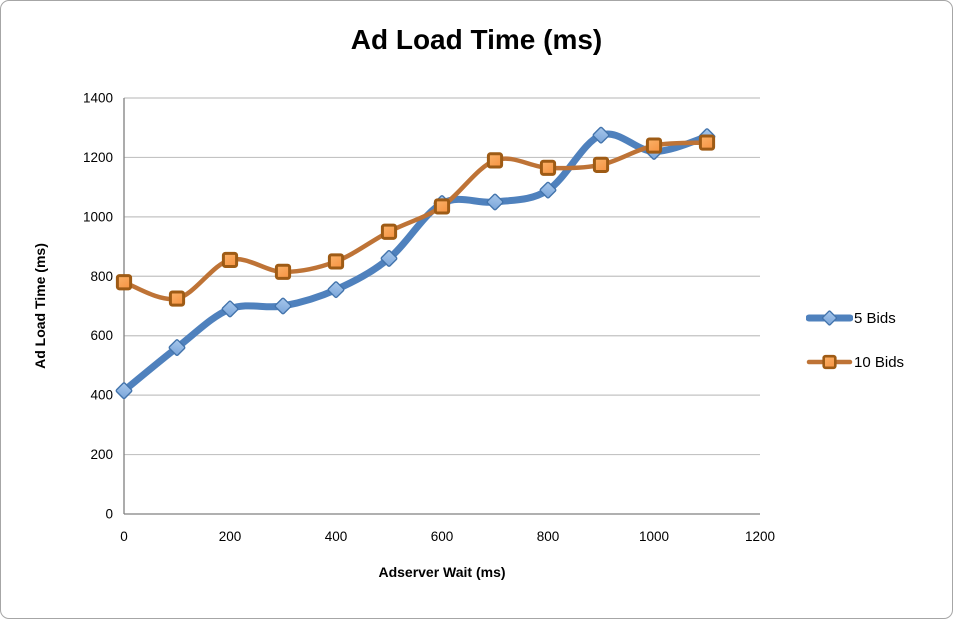 This screenshot has height=619, width=953. What do you see at coordinates (875, 318) in the screenshot?
I see `legend-label-5-bids: 5 Bids` at bounding box center [875, 318].